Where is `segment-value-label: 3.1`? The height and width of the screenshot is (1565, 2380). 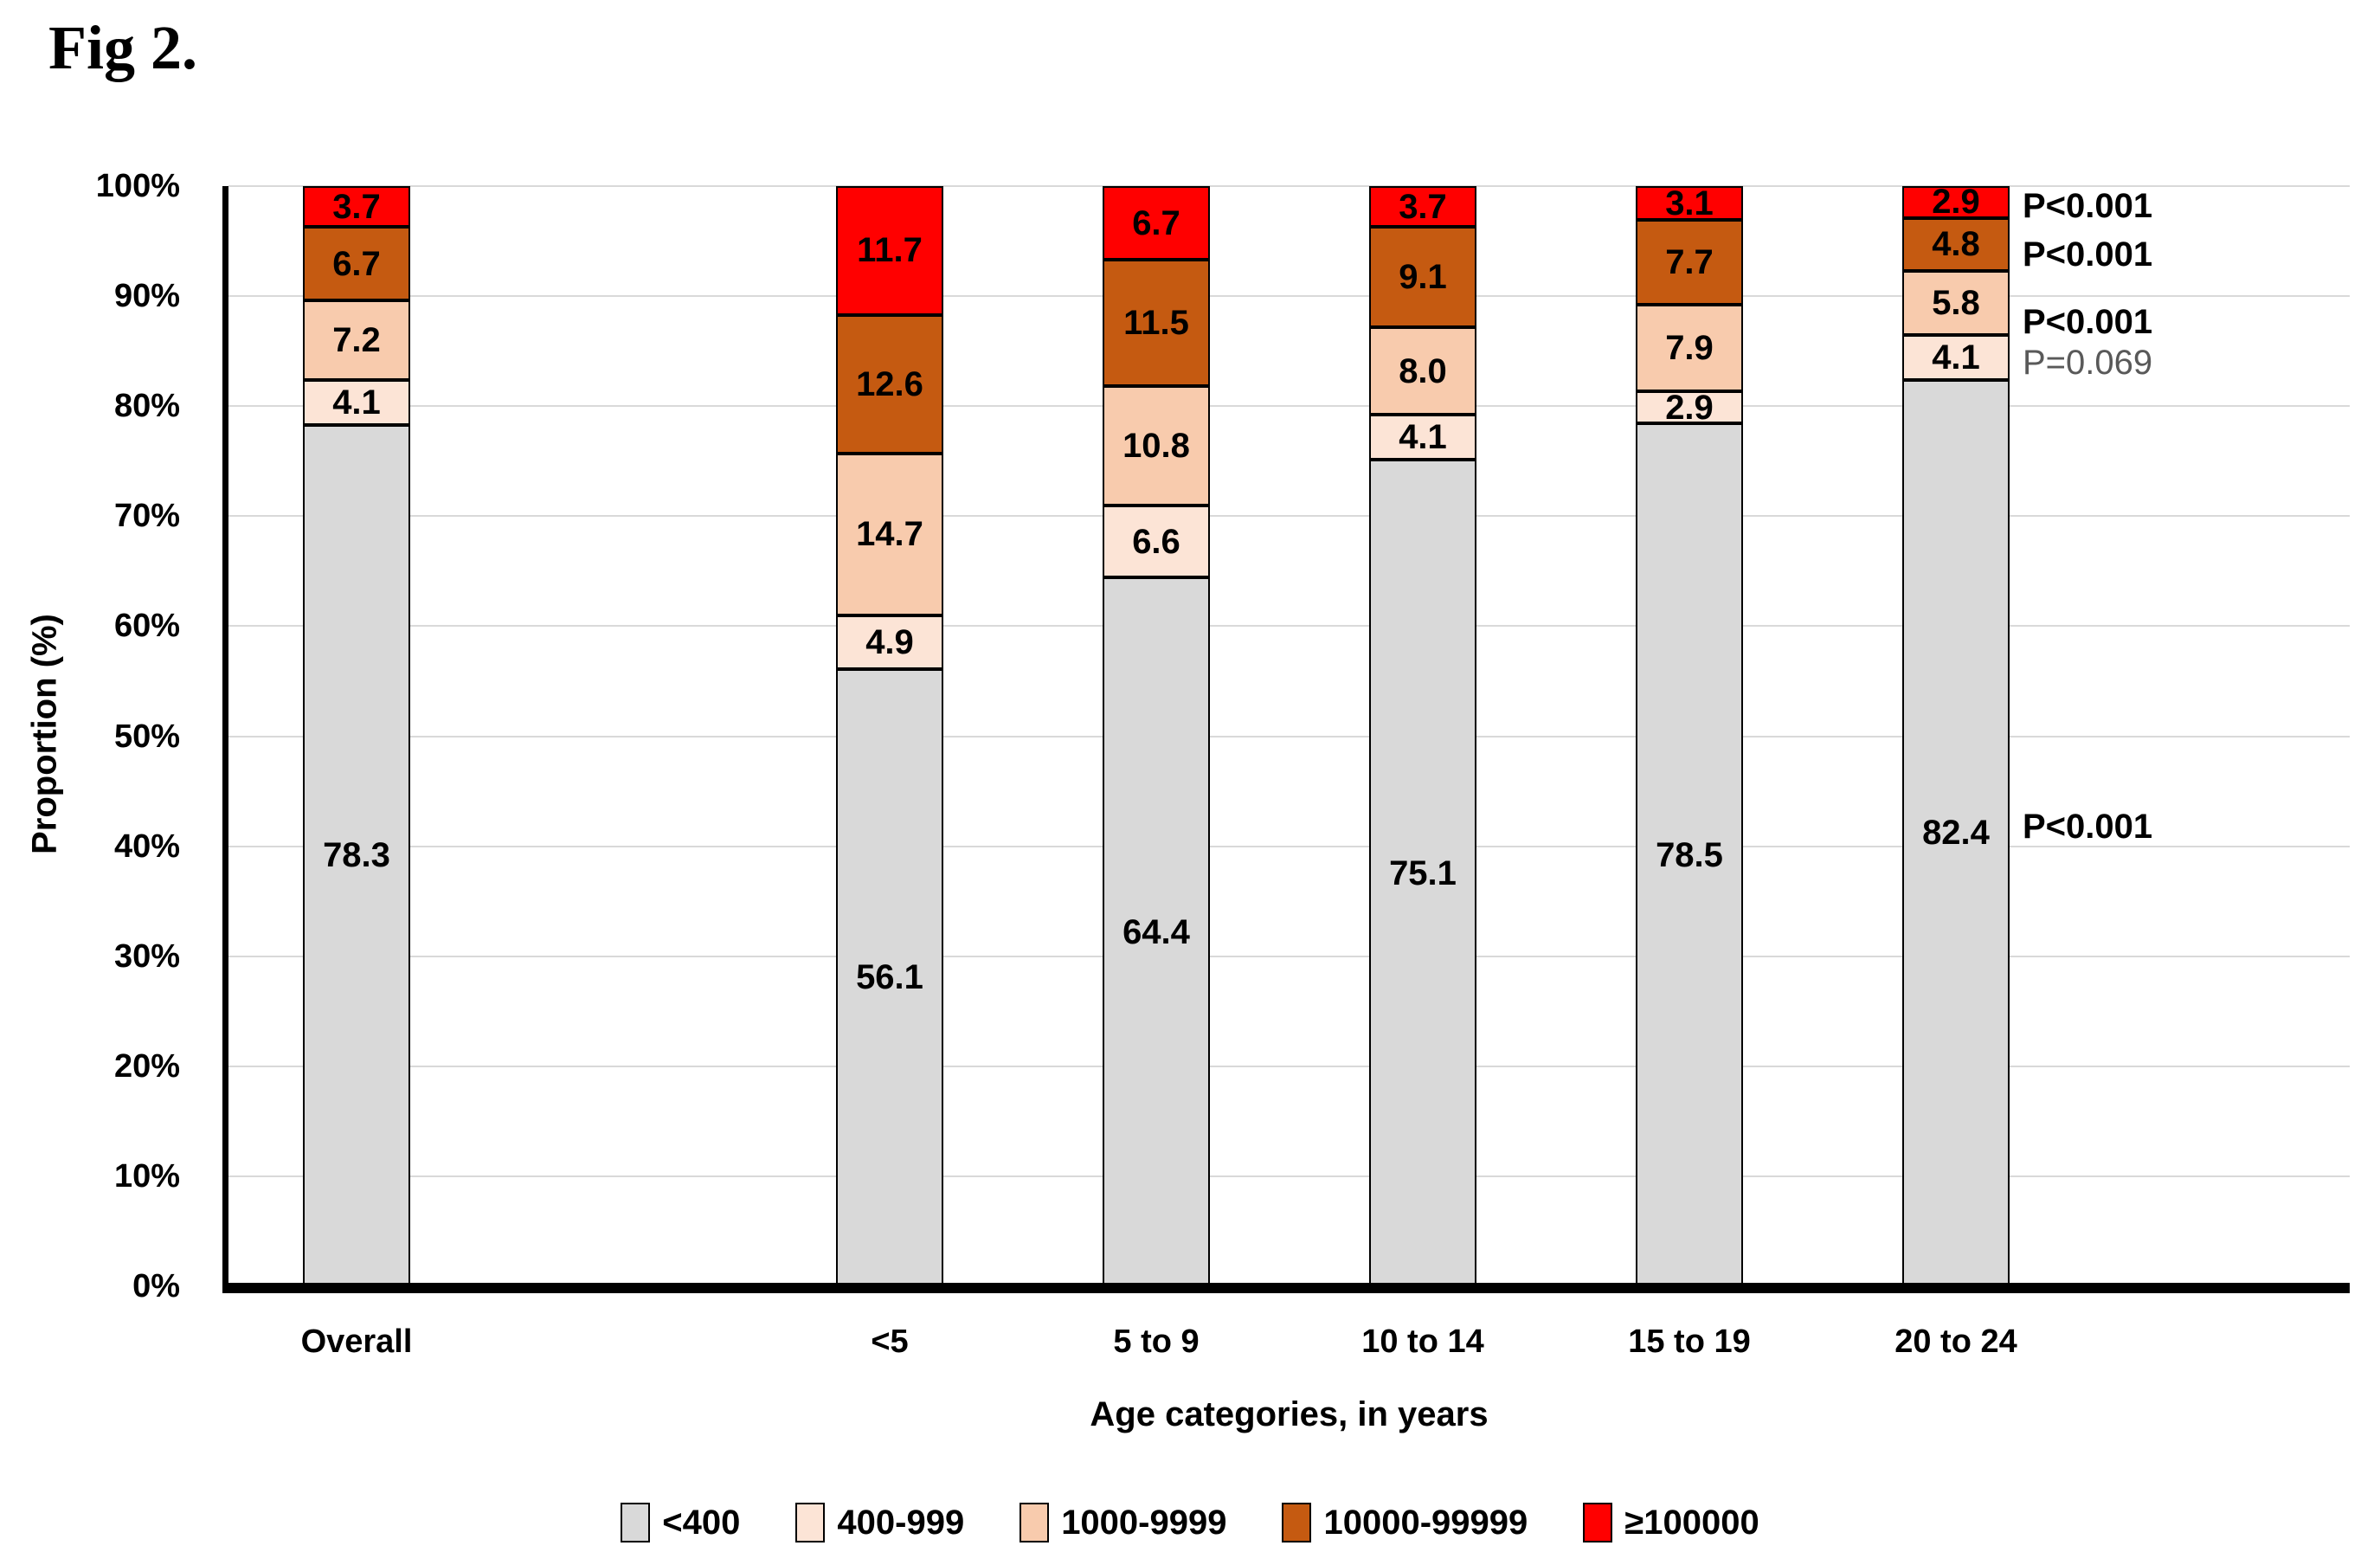 segment-value-label: 3.1 is located at coordinates (1689, 203).